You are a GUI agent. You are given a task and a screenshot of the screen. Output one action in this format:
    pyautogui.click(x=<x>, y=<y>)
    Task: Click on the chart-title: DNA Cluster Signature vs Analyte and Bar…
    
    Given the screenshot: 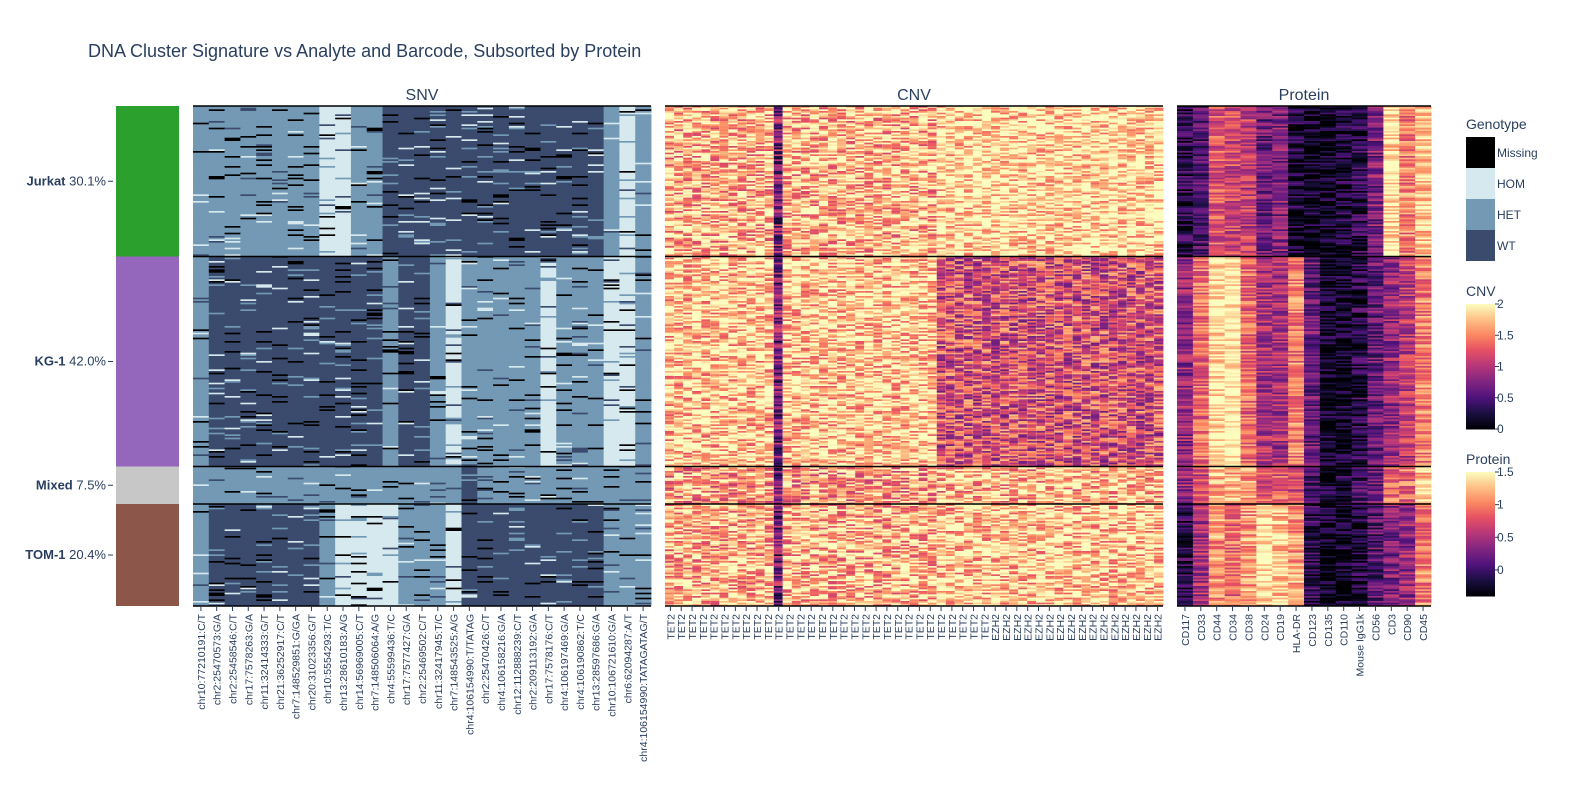 What is the action you would take?
    pyautogui.click(x=364, y=51)
    